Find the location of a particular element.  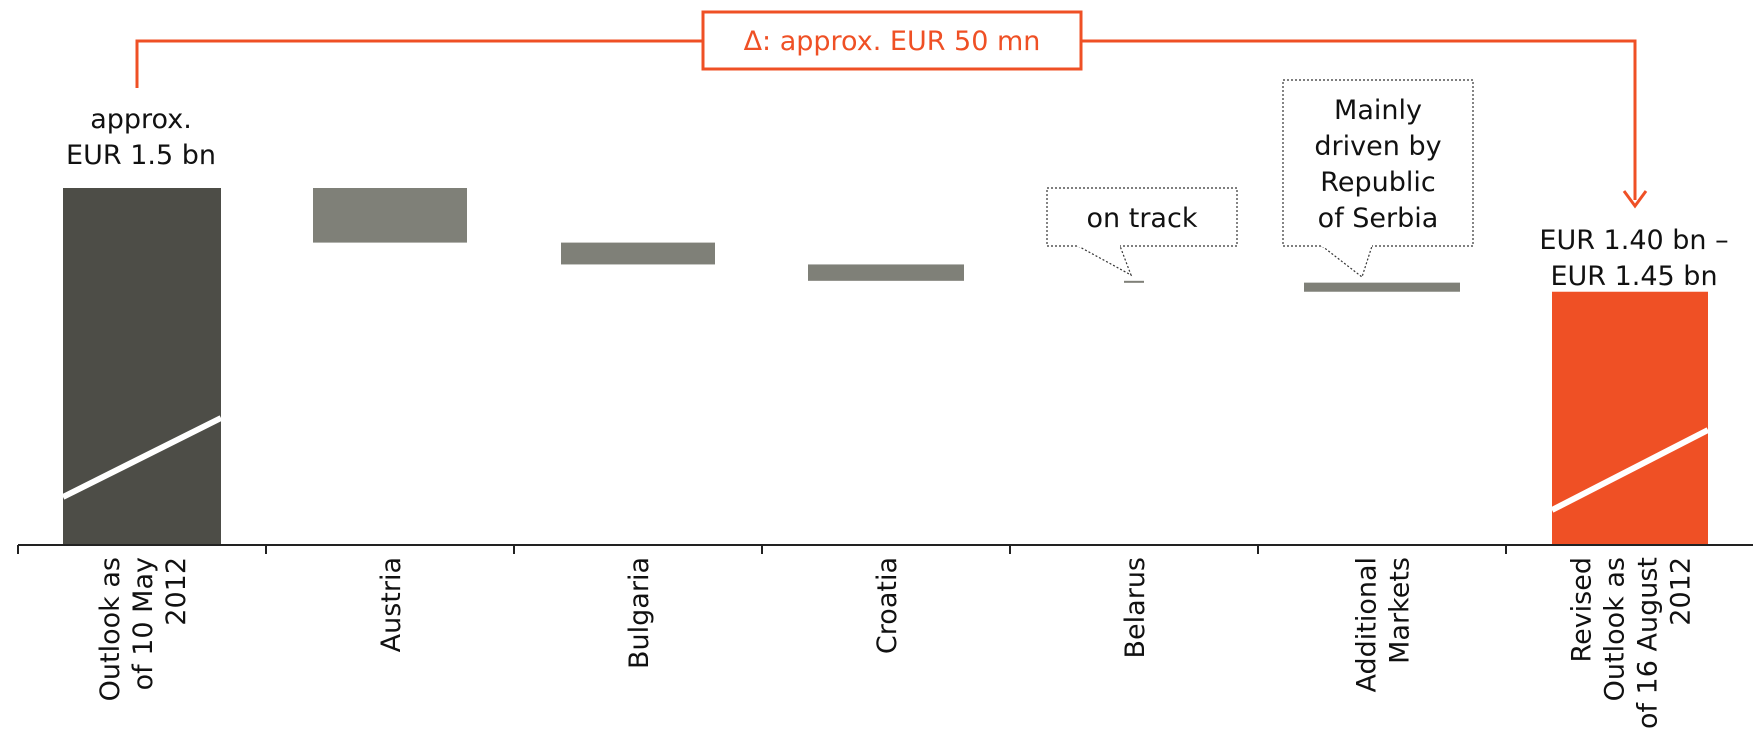

x-axis is located at coordinates (885, 549).